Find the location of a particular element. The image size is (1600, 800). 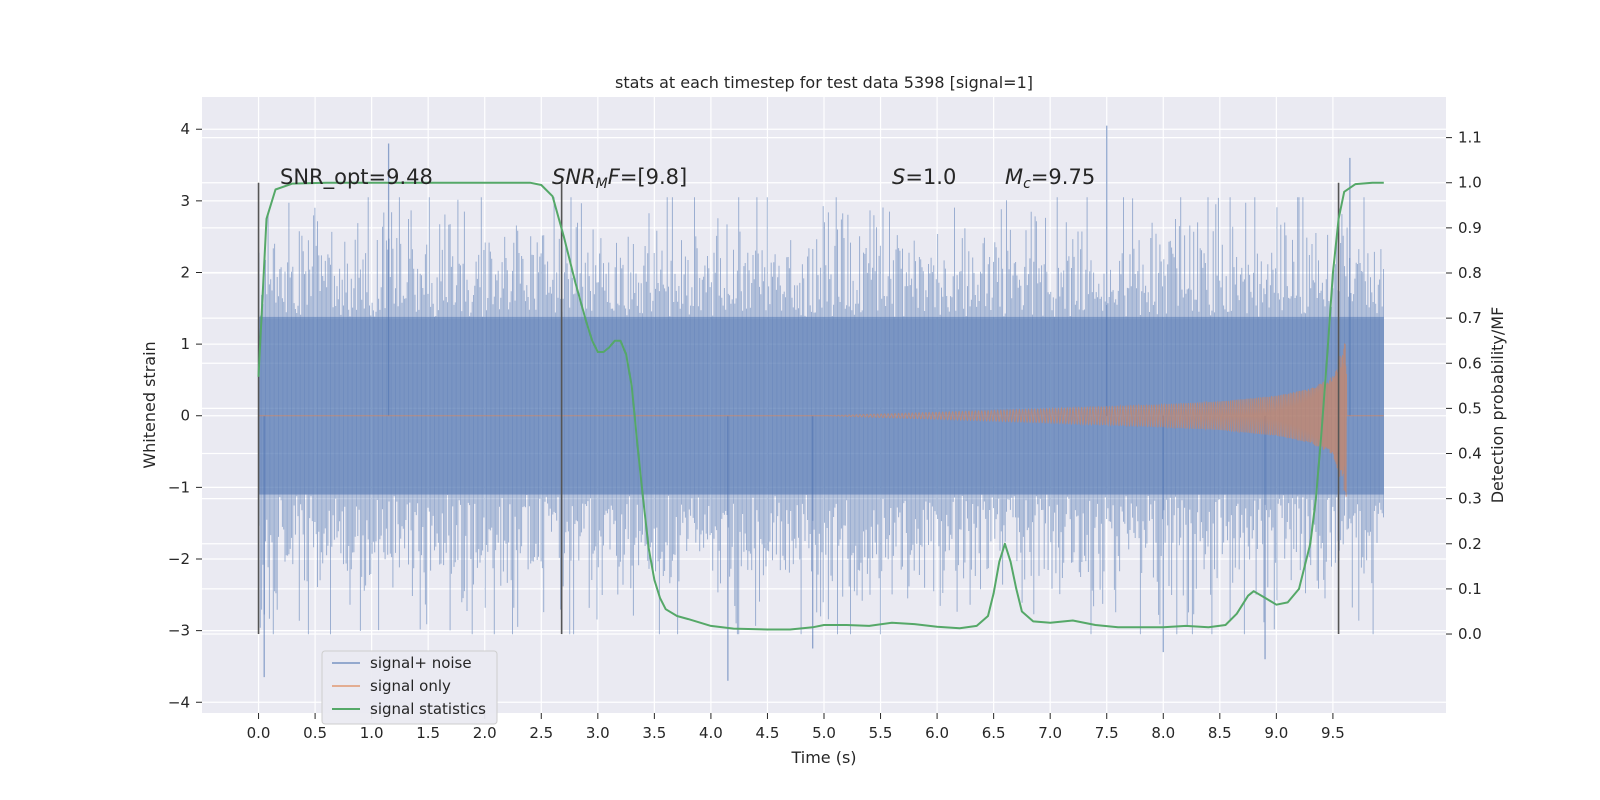

y-axis-label-right: Detection probability/MF is located at coordinates (1497, 405).